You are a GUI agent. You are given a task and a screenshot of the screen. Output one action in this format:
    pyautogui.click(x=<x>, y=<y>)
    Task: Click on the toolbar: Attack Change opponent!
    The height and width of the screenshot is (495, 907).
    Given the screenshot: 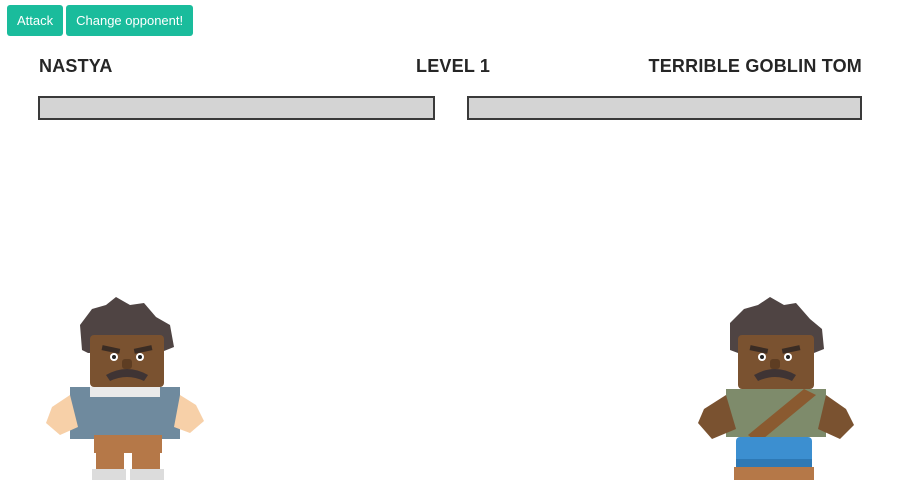 What is the action you would take?
    pyautogui.click(x=100, y=20)
    